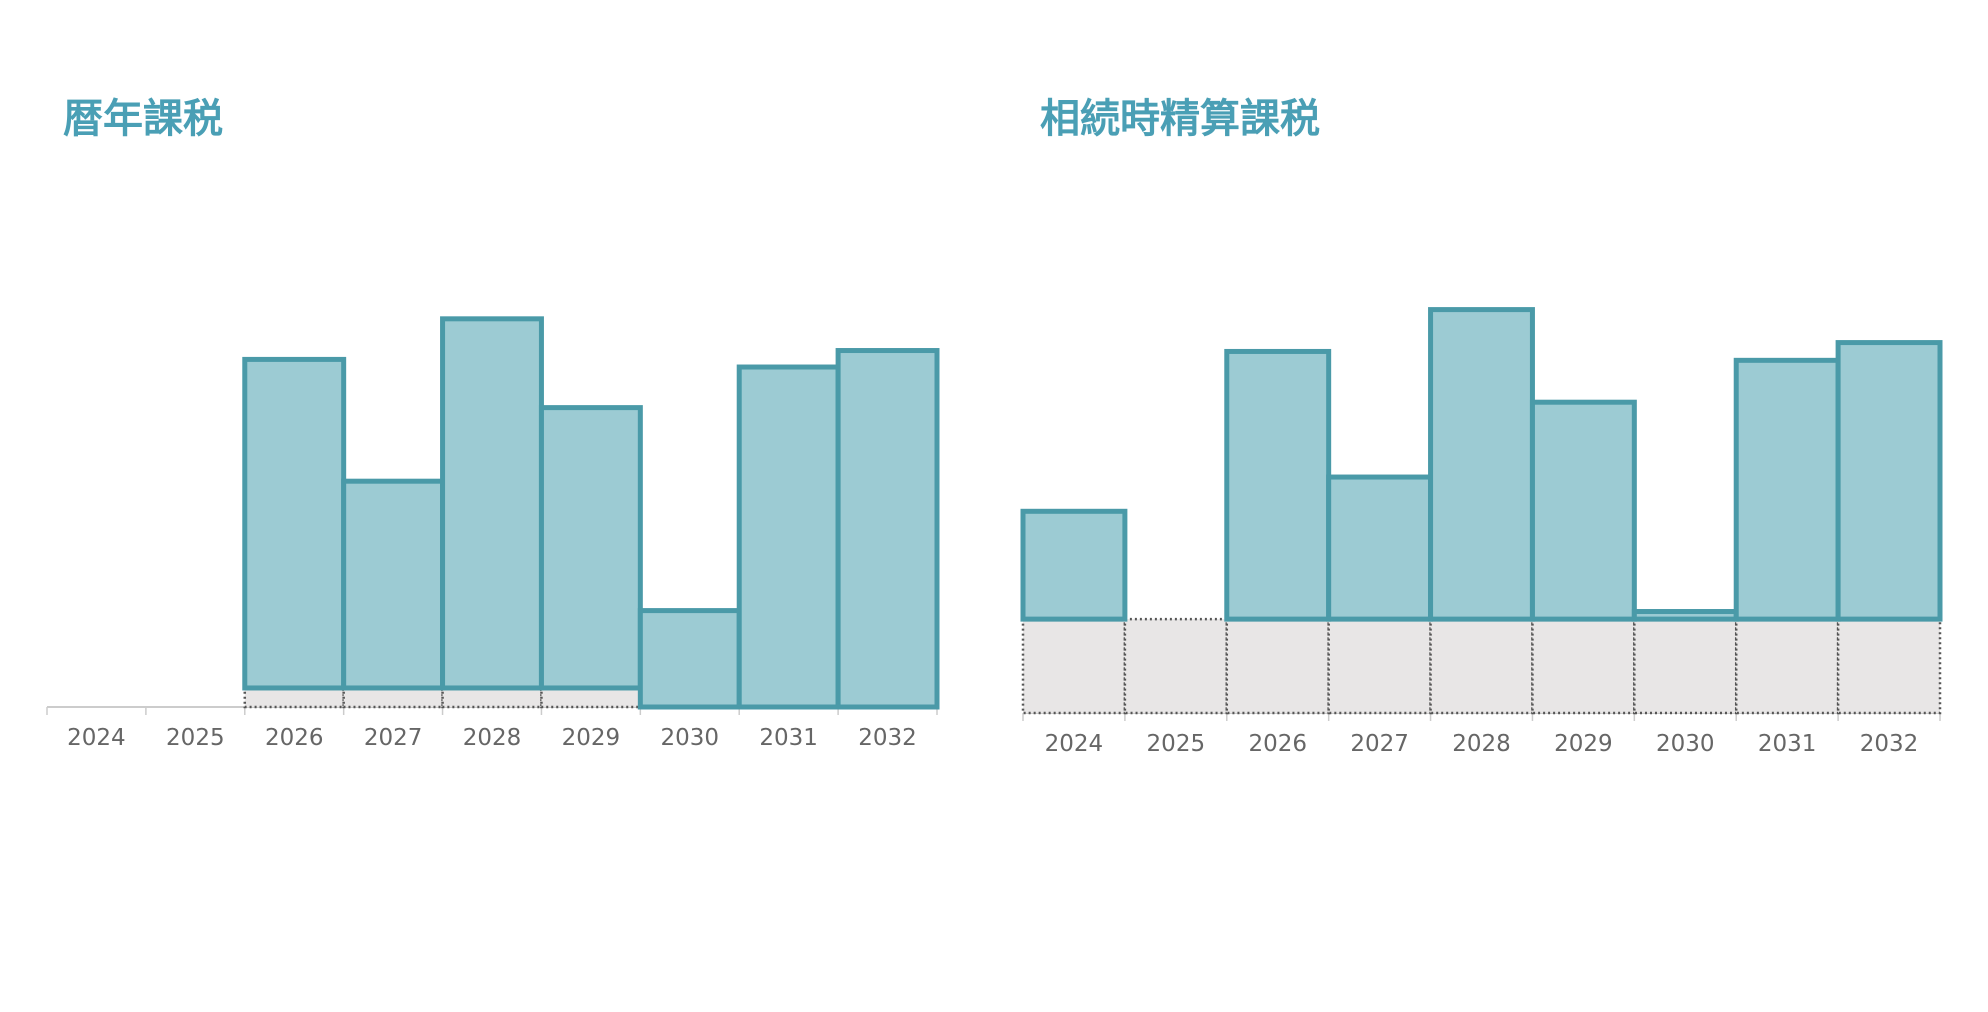 The image size is (1988, 1012). I want to click on chart-title: 暦年課税, so click(143, 119).